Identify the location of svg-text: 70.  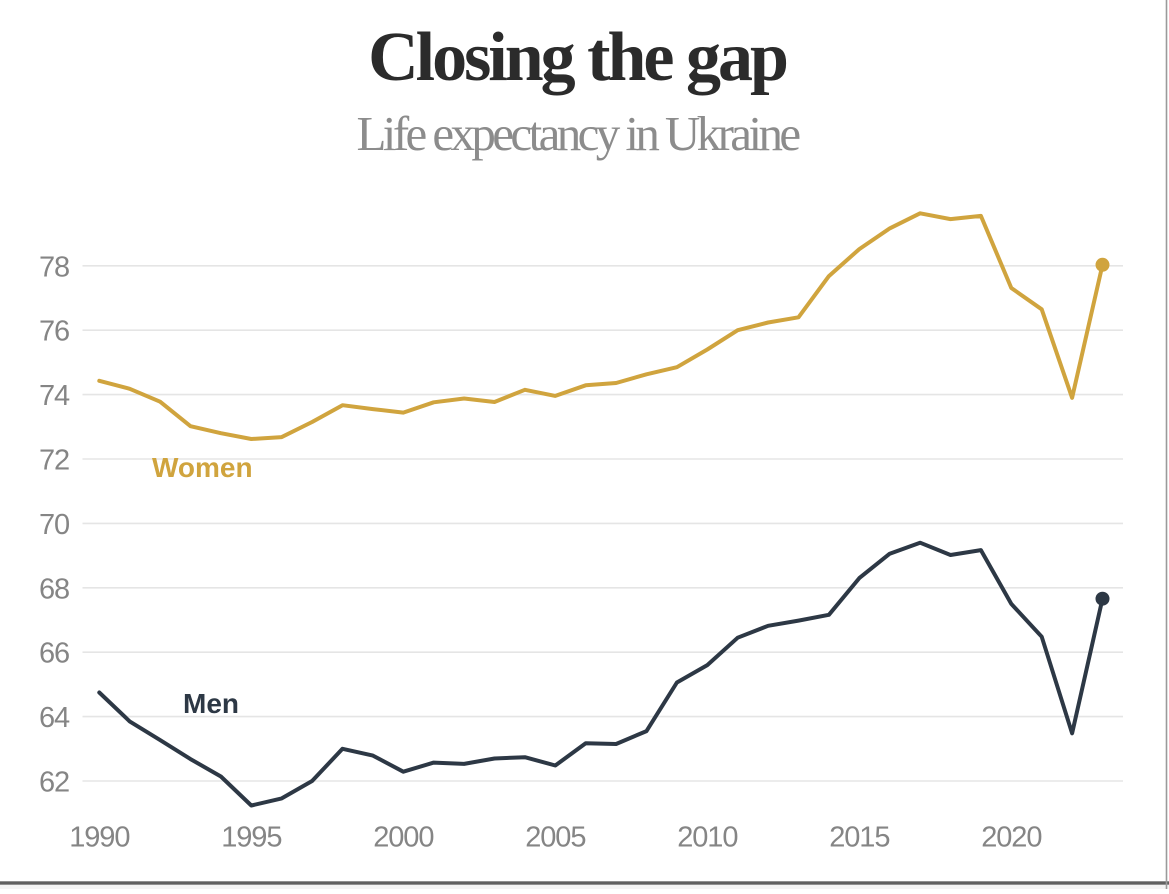
(54, 525).